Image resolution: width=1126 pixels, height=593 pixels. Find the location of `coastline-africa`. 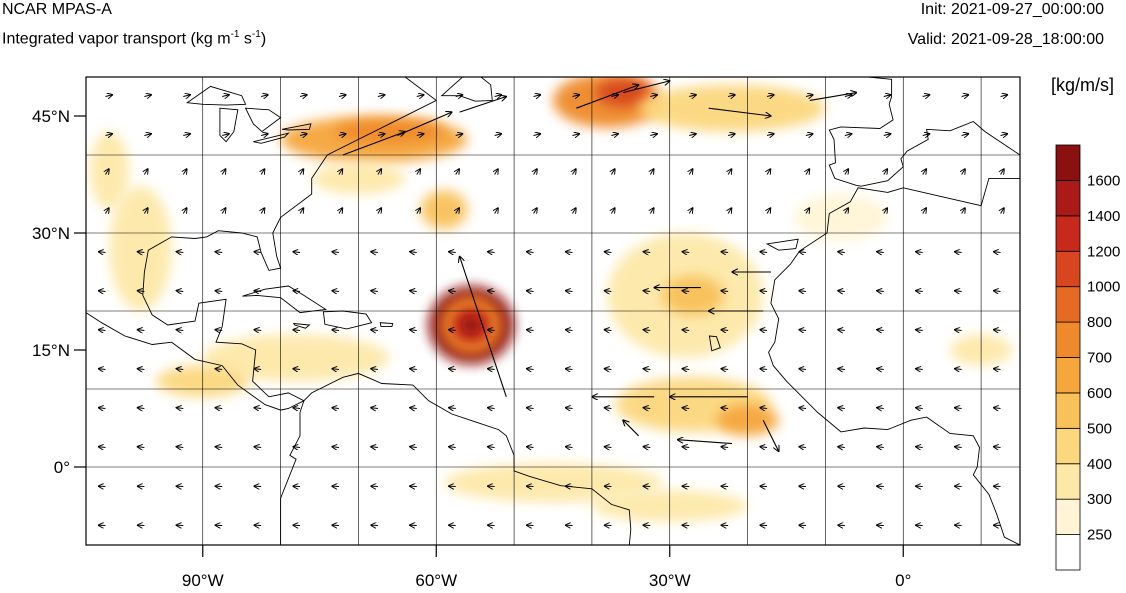

coastline-africa is located at coordinates (894, 361).